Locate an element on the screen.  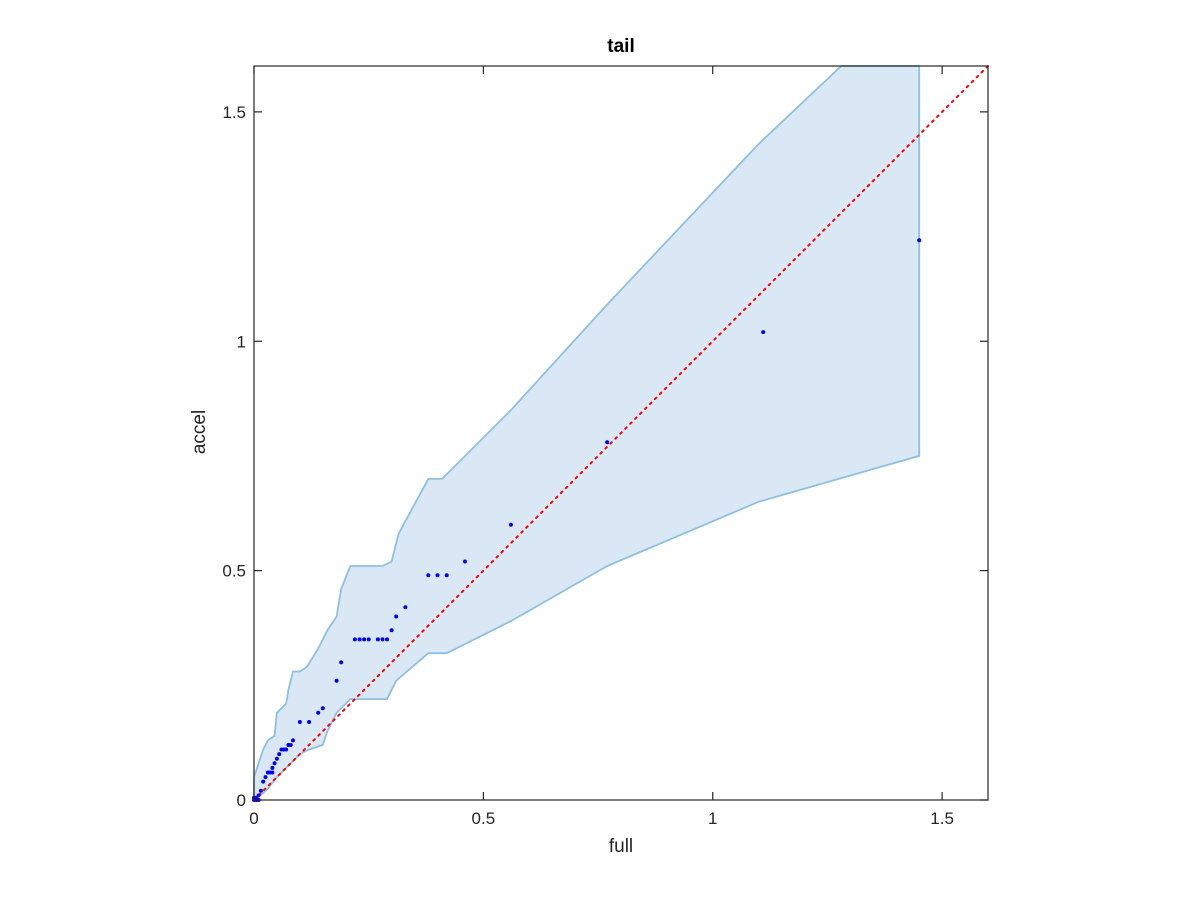
chart-title: tail is located at coordinates (620, 46).